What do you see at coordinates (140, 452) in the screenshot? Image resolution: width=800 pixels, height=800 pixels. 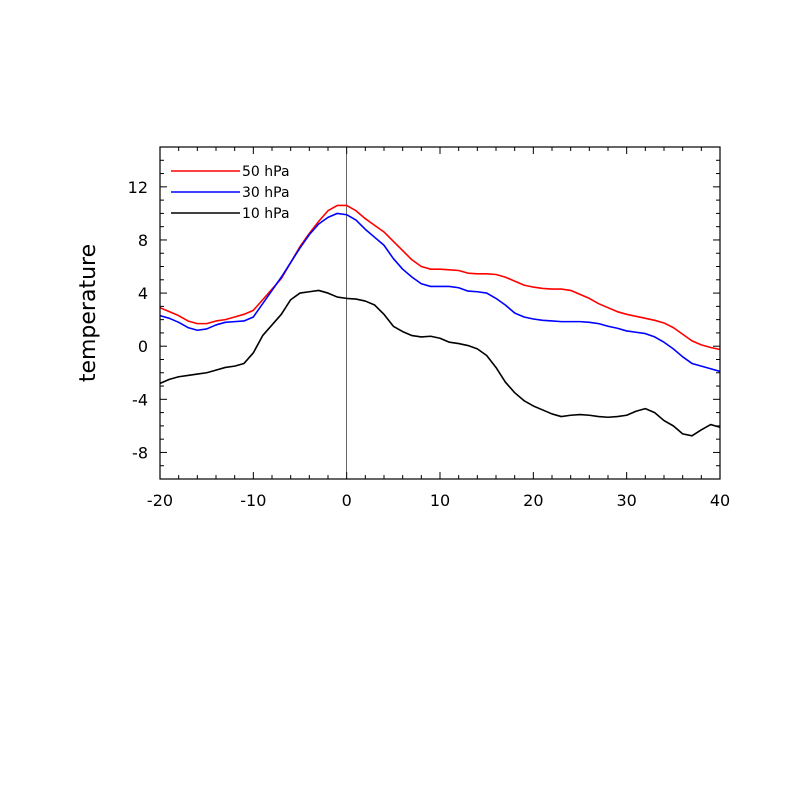 I see `y-tick-label: -8` at bounding box center [140, 452].